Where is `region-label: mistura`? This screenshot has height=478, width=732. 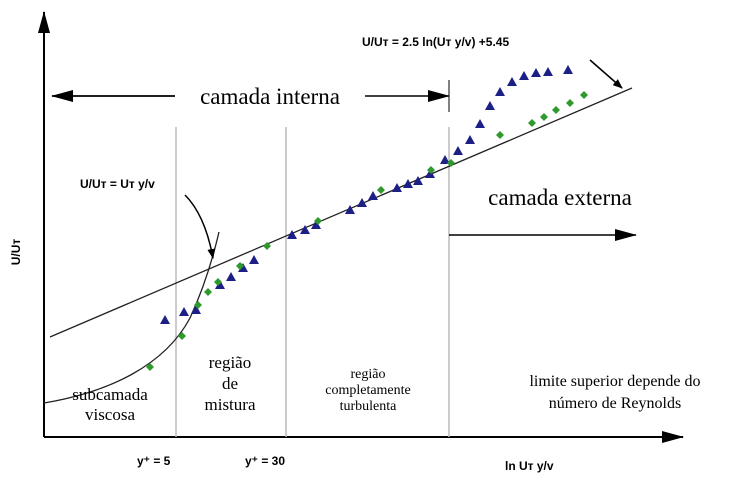 region-label: mistura is located at coordinates (230, 404).